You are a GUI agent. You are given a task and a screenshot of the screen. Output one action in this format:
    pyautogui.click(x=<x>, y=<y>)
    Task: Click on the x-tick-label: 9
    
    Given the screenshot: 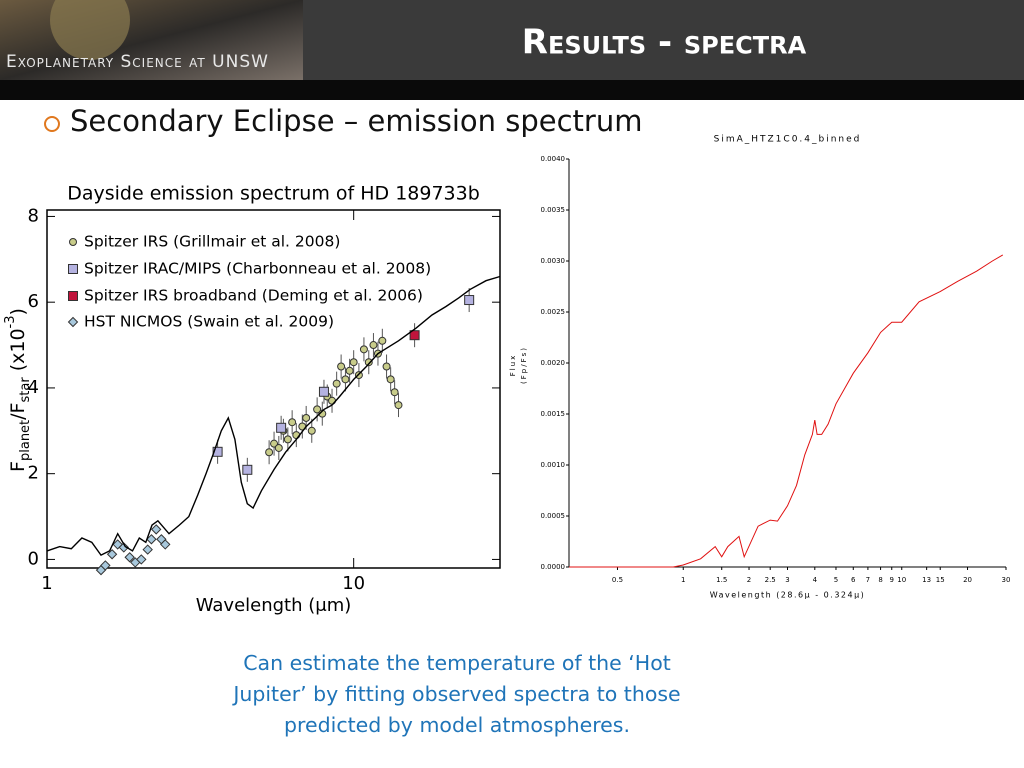 What is the action you would take?
    pyautogui.click(x=892, y=580)
    